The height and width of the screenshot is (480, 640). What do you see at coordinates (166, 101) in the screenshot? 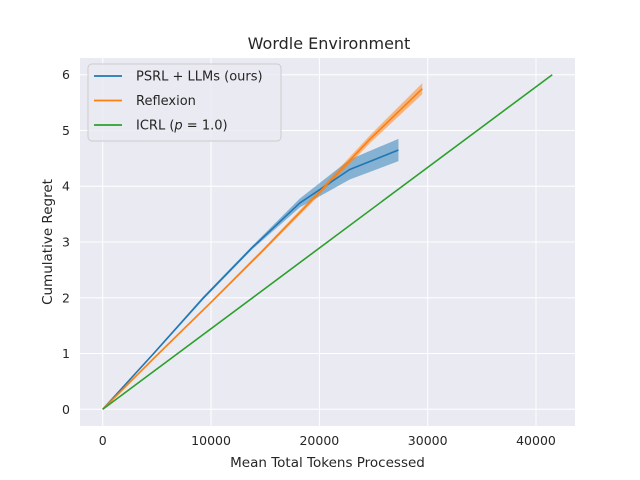
I see `legend-entry-1: Reflexion` at bounding box center [166, 101].